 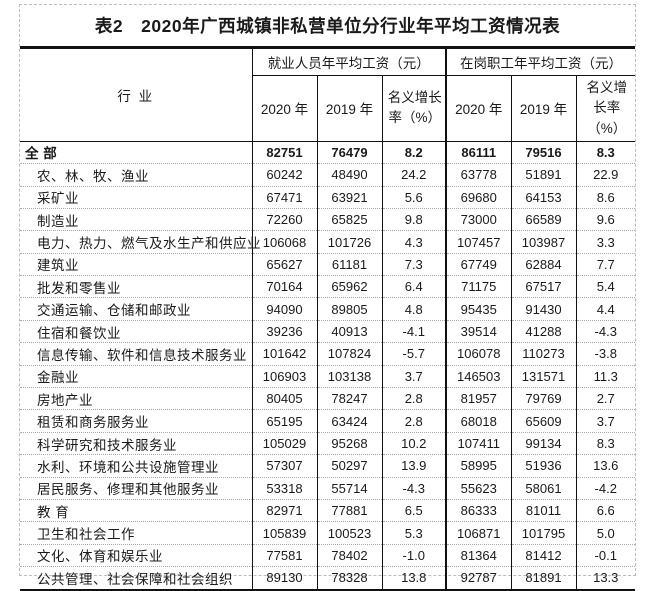 What do you see at coordinates (349, 443) in the screenshot?
I see `value-cell: 95268` at bounding box center [349, 443].